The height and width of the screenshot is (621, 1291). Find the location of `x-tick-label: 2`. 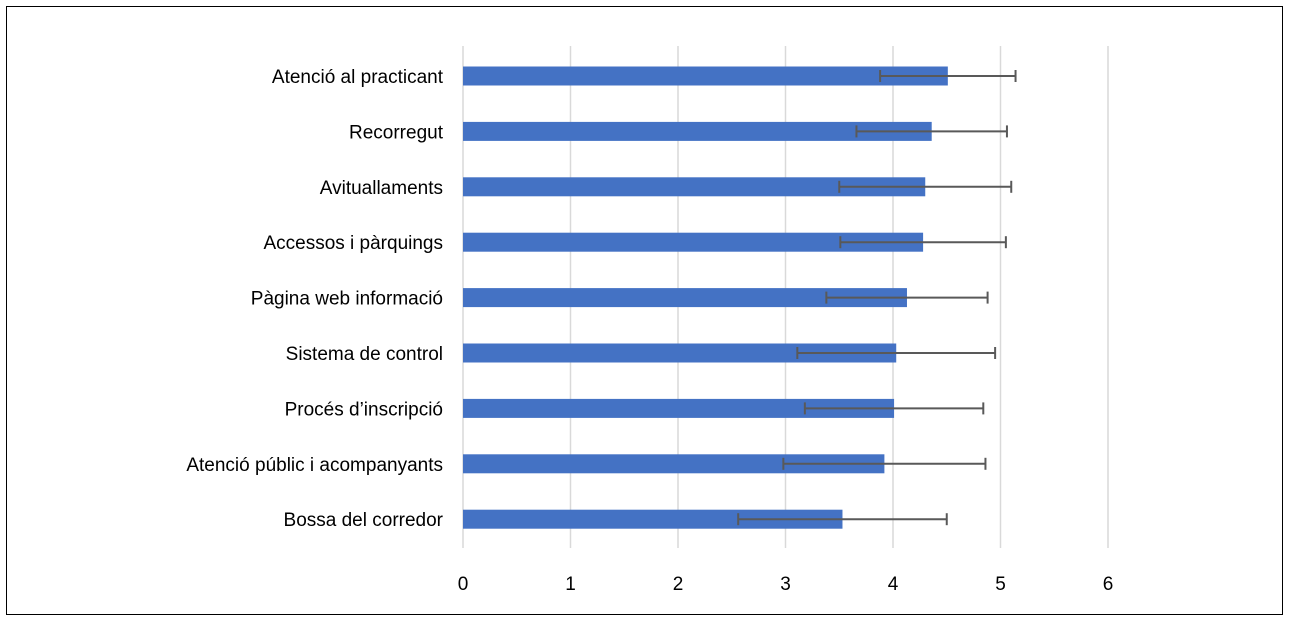

x-tick-label: 2 is located at coordinates (678, 584).